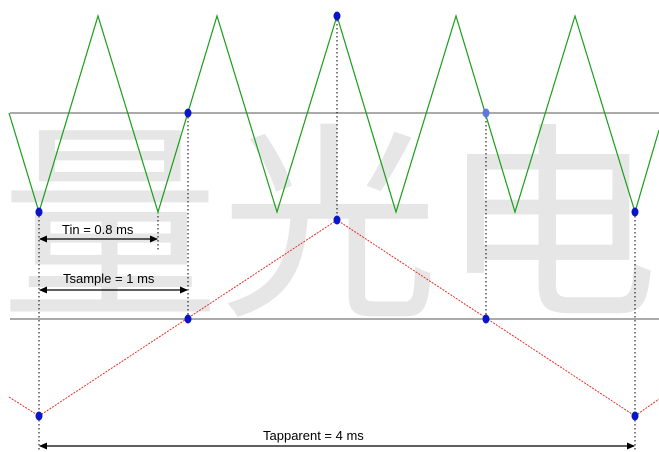 The image size is (659, 452). Describe the element at coordinates (109, 278) in the screenshot. I see `tsample-label: Tsample = 1 ms` at that location.